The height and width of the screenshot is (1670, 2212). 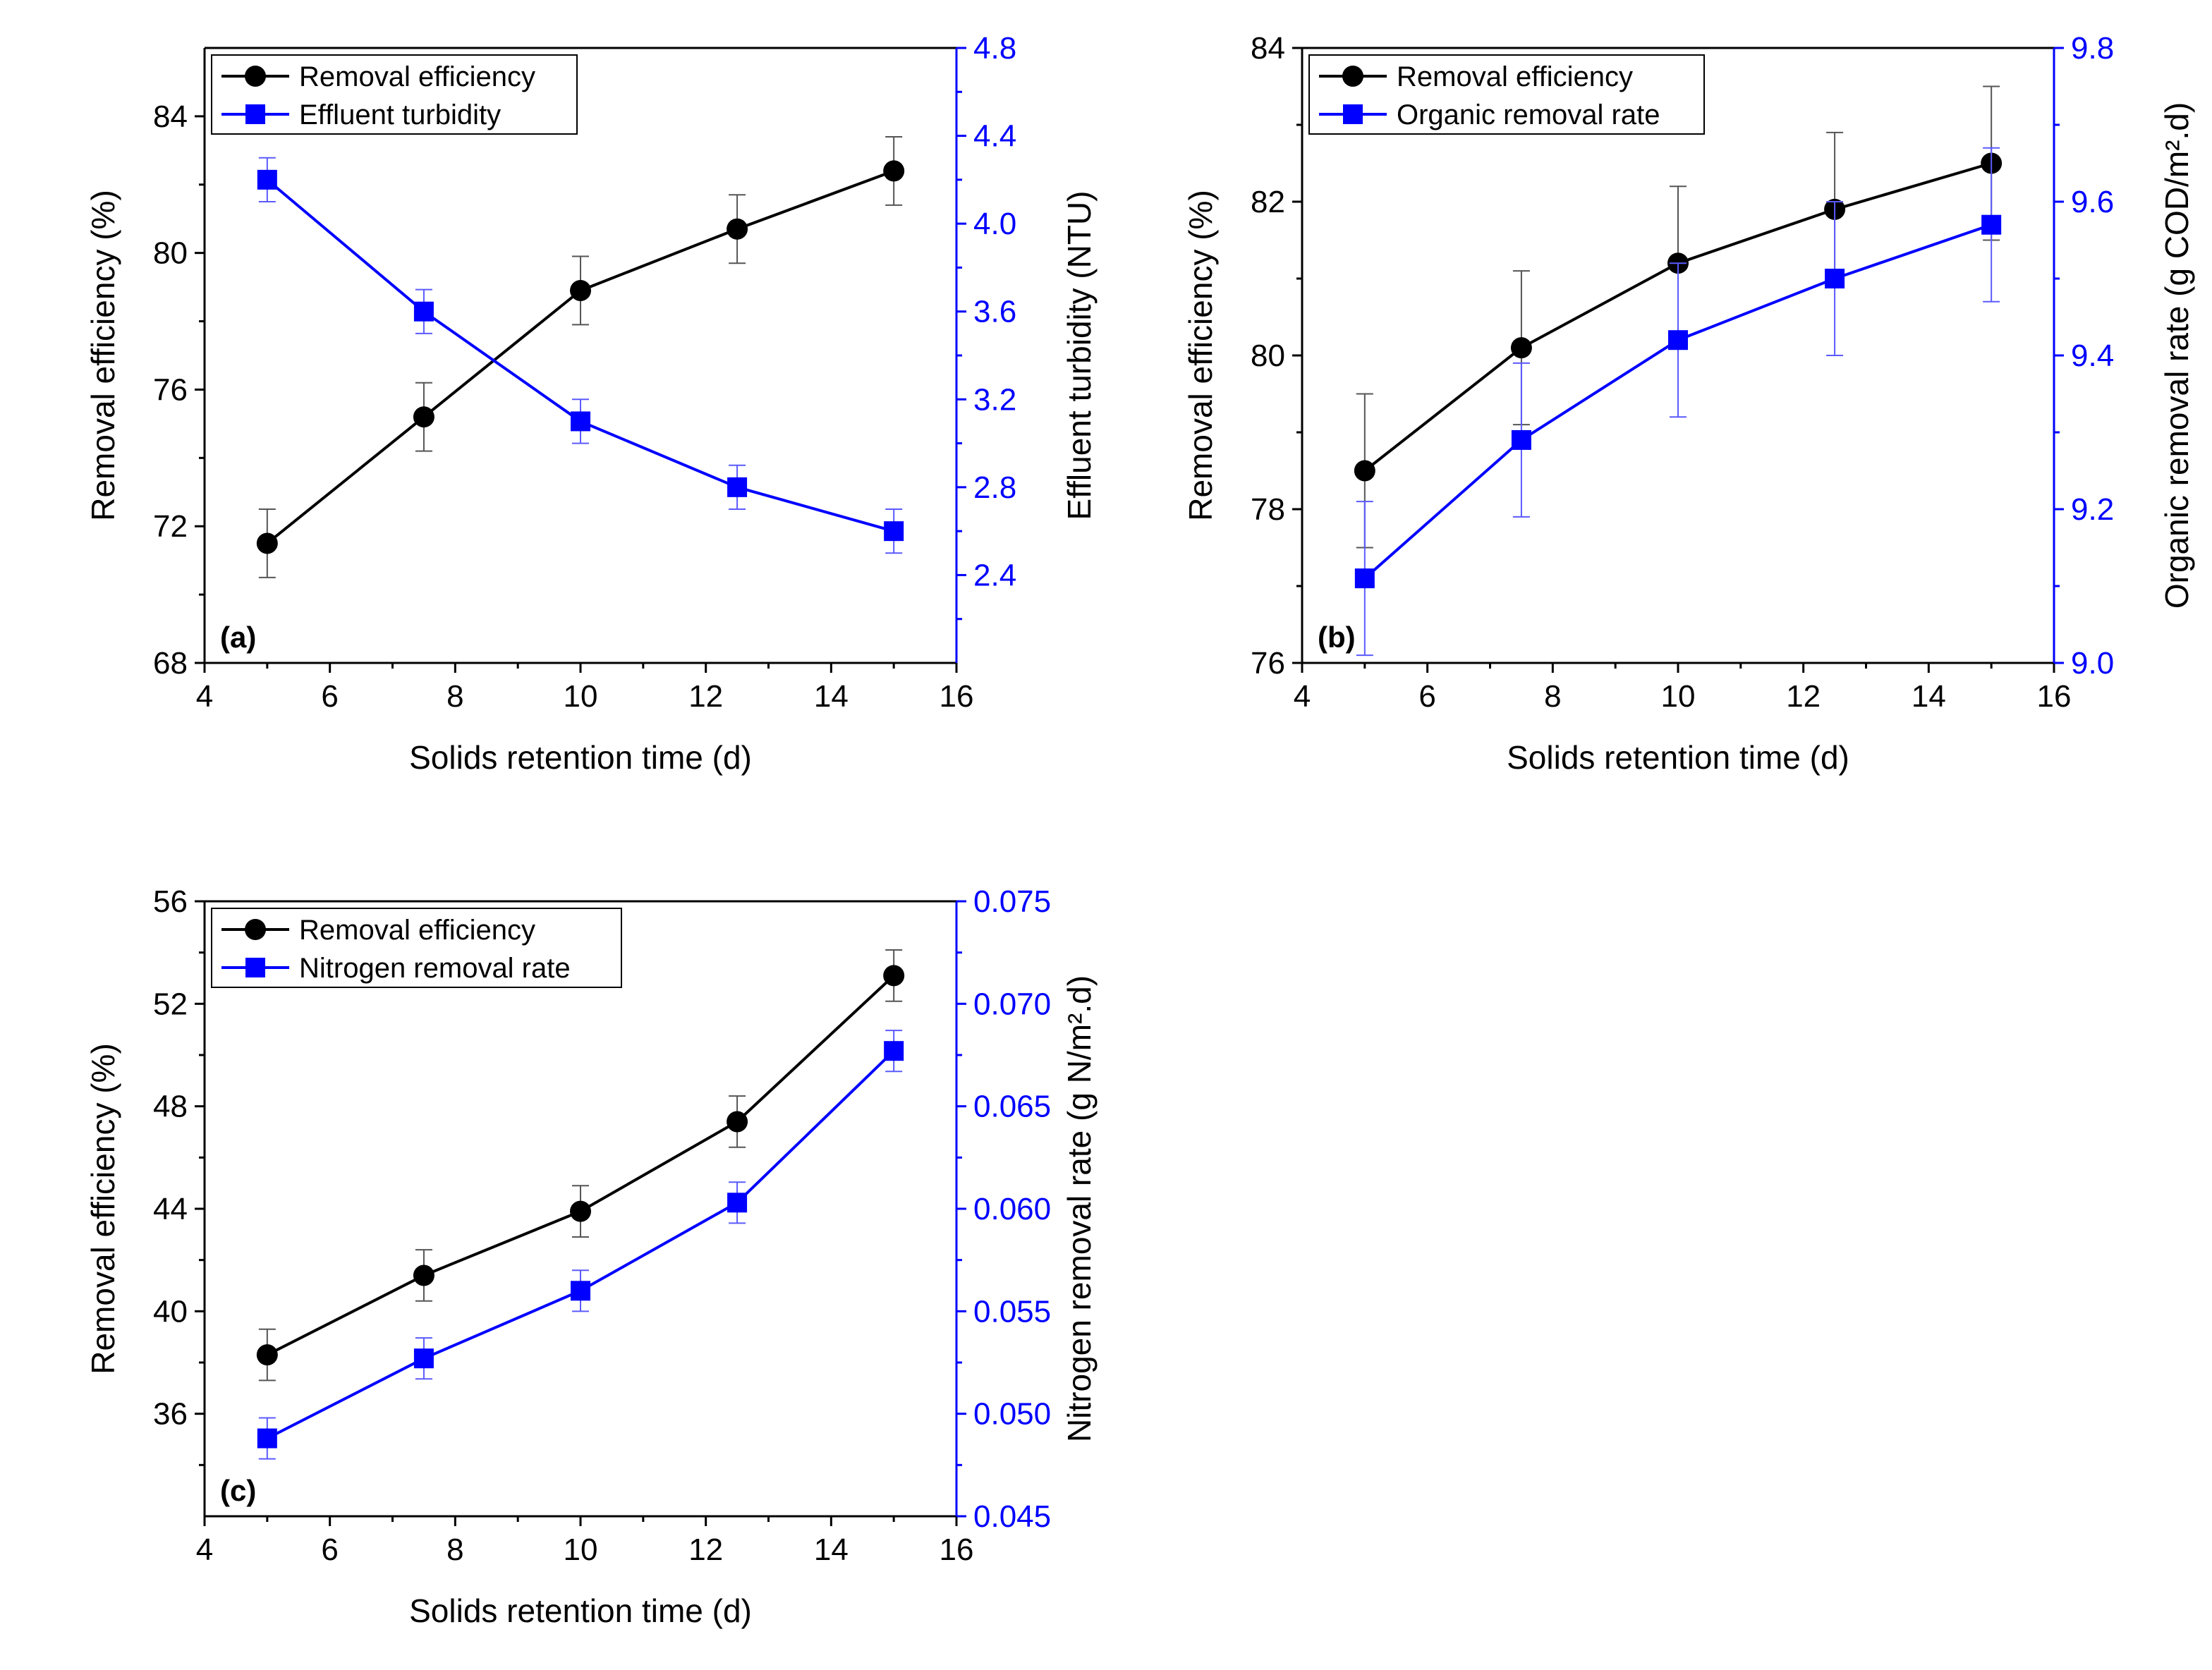 I want to click on y2-tick-label: 9.0, so click(x=2092, y=663).